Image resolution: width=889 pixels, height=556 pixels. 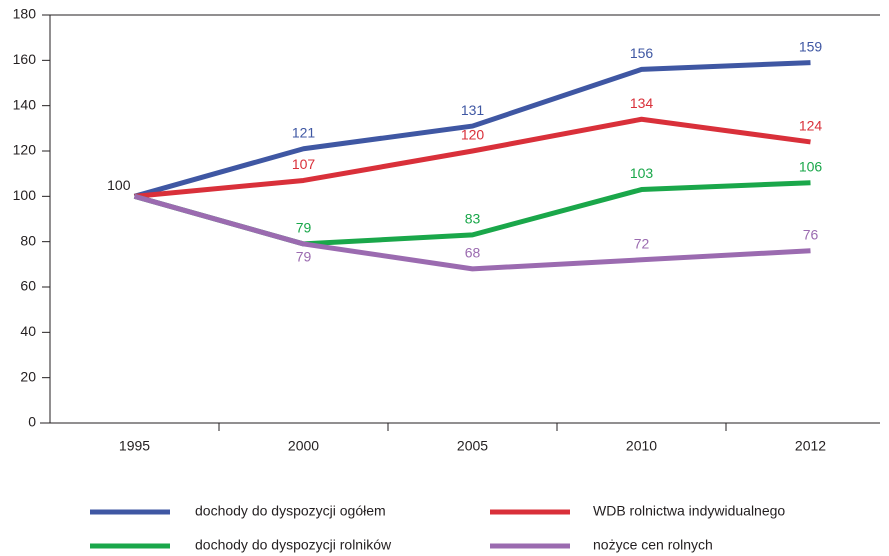 I want to click on data-label: 124, so click(x=811, y=126).